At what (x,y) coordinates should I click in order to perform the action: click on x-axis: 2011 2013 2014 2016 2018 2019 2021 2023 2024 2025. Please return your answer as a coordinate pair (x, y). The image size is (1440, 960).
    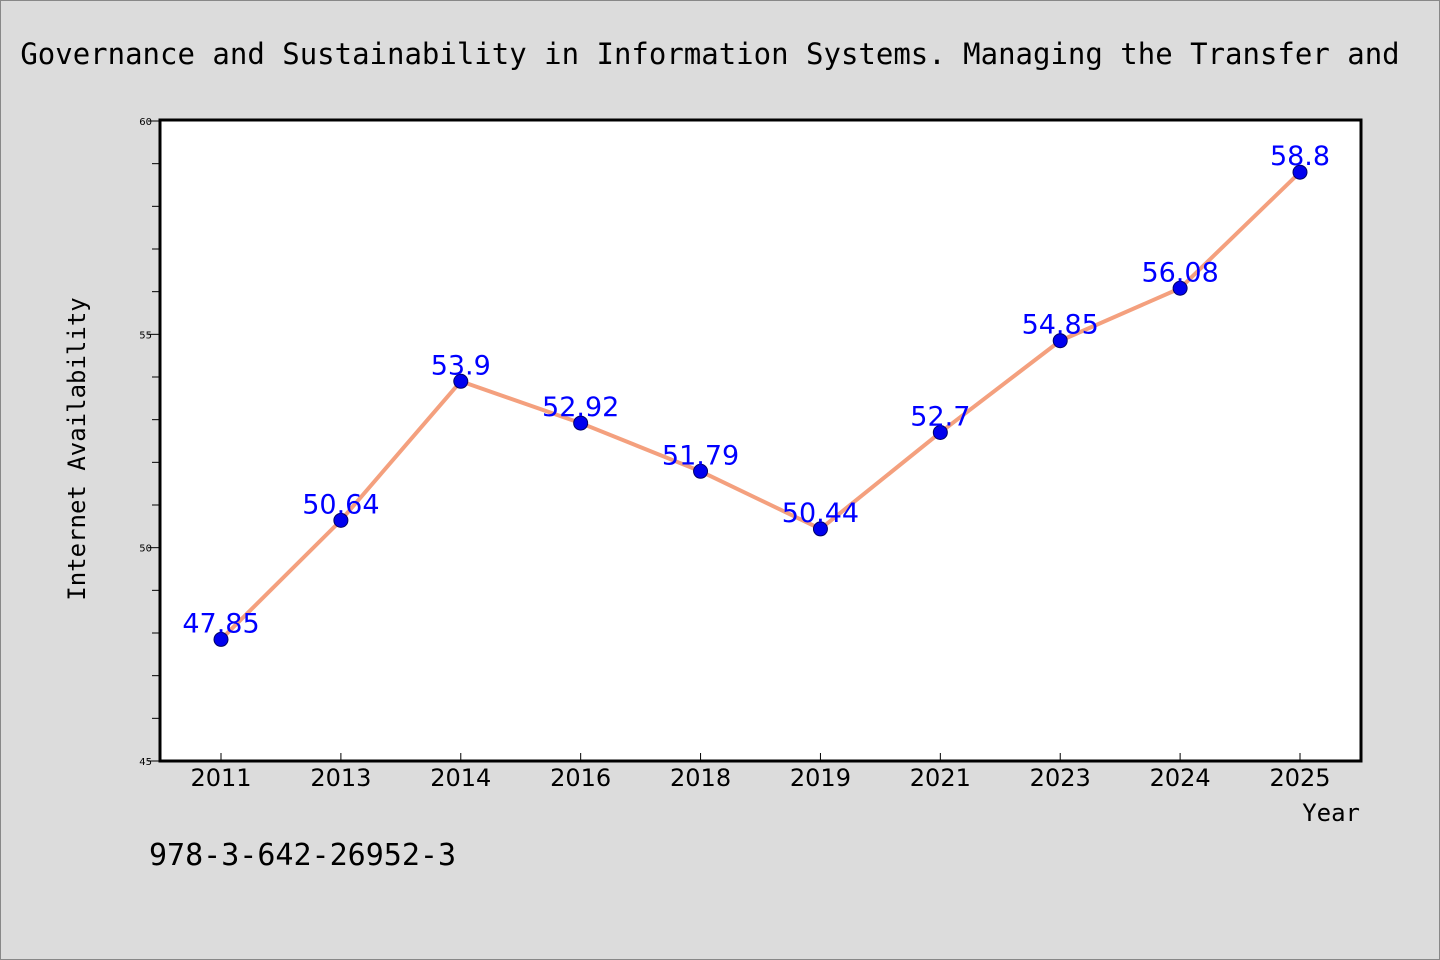
    Looking at the image, I should click on (760, 772).